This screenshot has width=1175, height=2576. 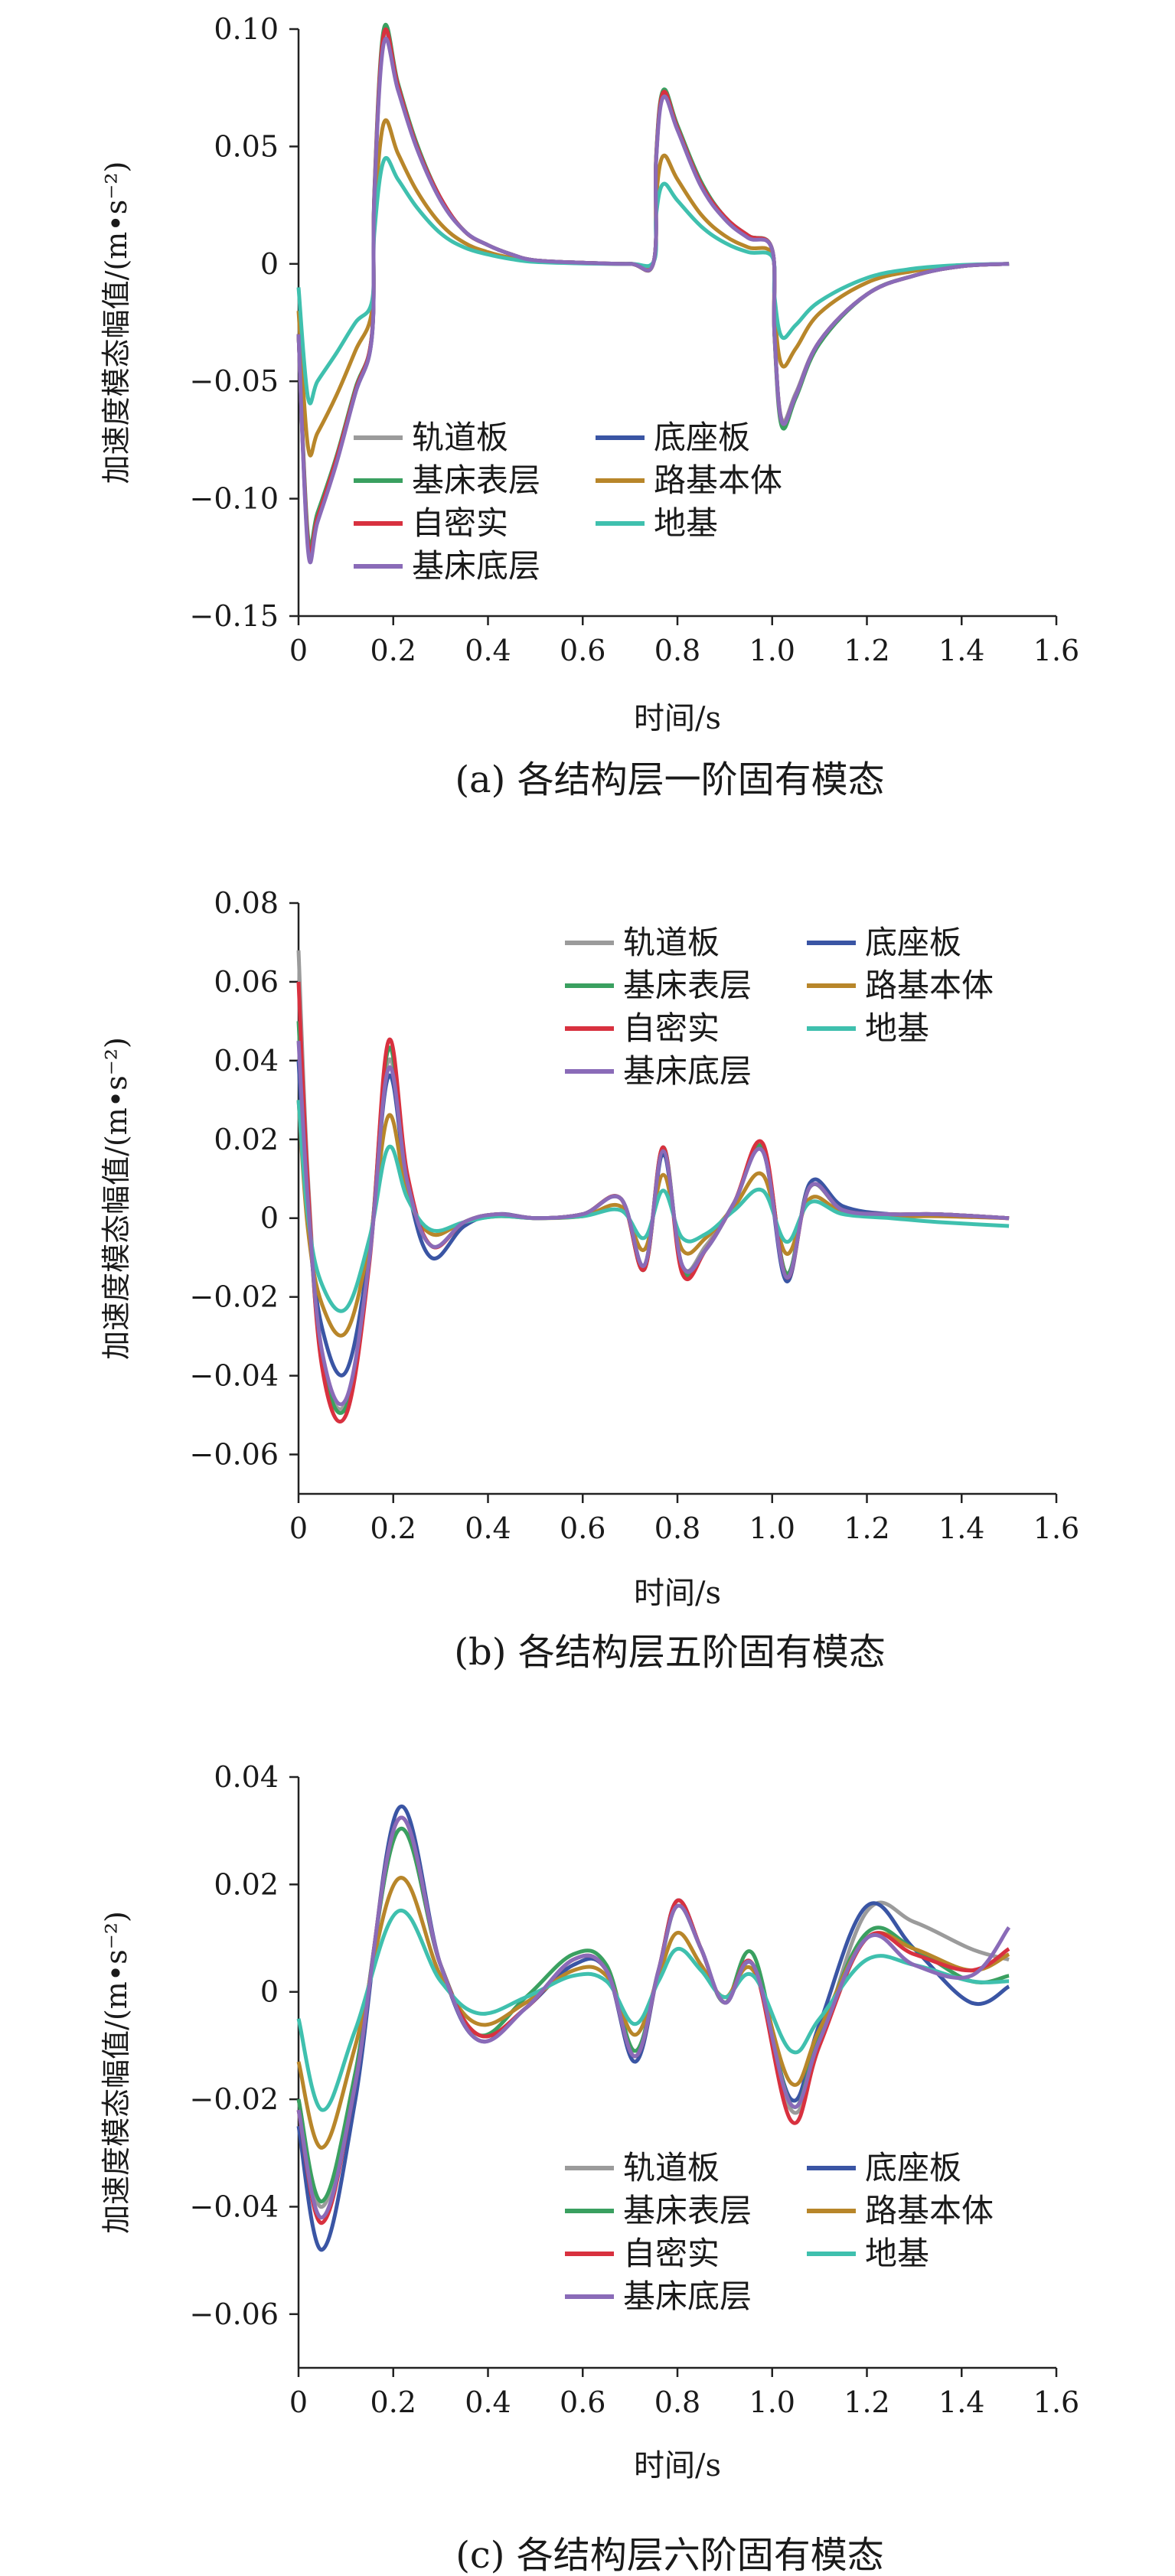 What do you see at coordinates (246, 982) in the screenshot?
I see `y-tick-label: 0.06` at bounding box center [246, 982].